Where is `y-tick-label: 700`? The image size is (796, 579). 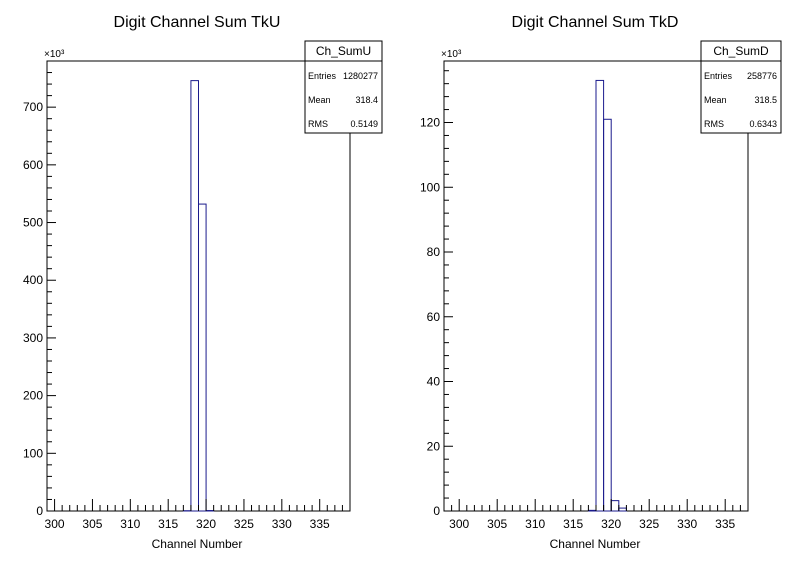
y-tick-label: 700 is located at coordinates (33, 107).